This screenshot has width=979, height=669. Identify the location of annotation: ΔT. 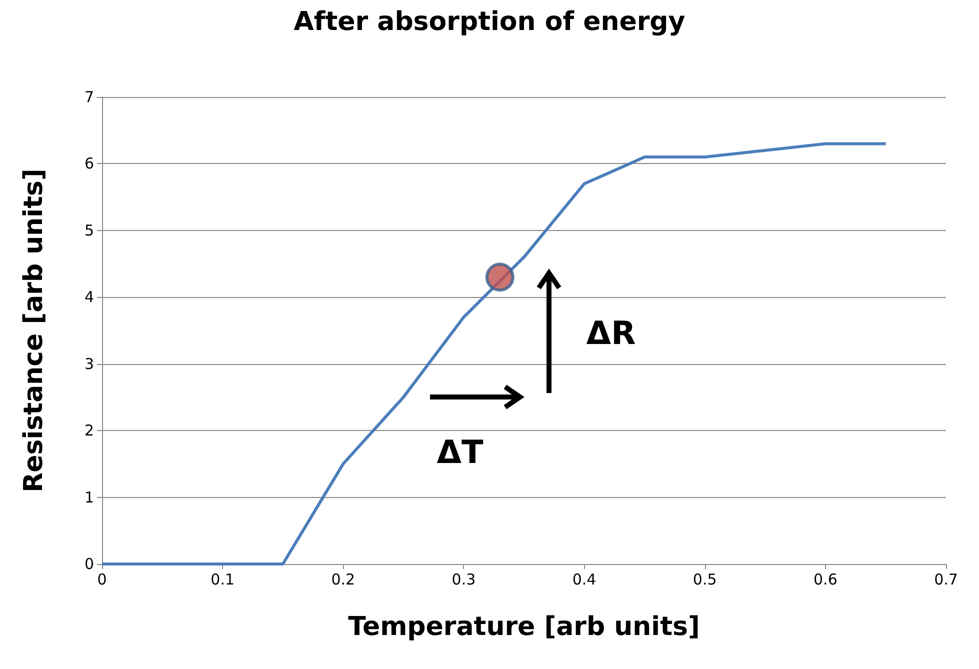
(460, 452).